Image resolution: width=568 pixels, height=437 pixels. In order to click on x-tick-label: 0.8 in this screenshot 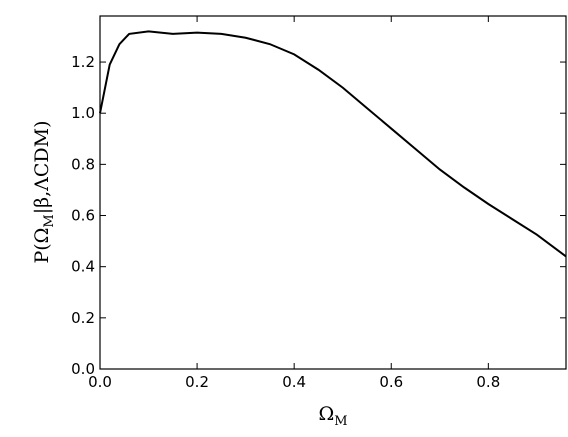, I will do `click(488, 382)`.